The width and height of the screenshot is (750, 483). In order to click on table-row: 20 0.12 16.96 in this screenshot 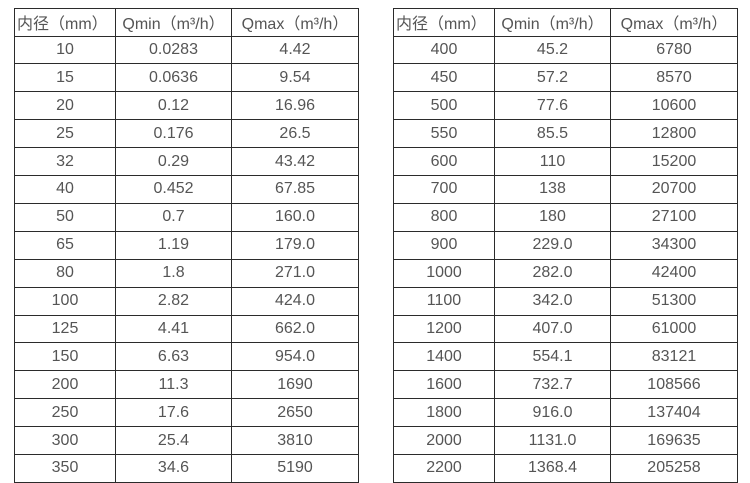, I will do `click(186, 106)`.